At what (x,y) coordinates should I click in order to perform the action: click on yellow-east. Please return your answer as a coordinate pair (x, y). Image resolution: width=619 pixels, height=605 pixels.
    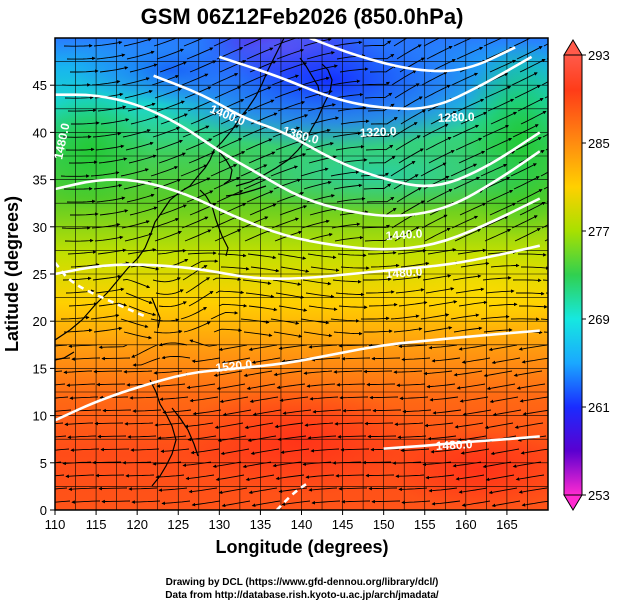
    Looking at the image, I should click on (469, 290).